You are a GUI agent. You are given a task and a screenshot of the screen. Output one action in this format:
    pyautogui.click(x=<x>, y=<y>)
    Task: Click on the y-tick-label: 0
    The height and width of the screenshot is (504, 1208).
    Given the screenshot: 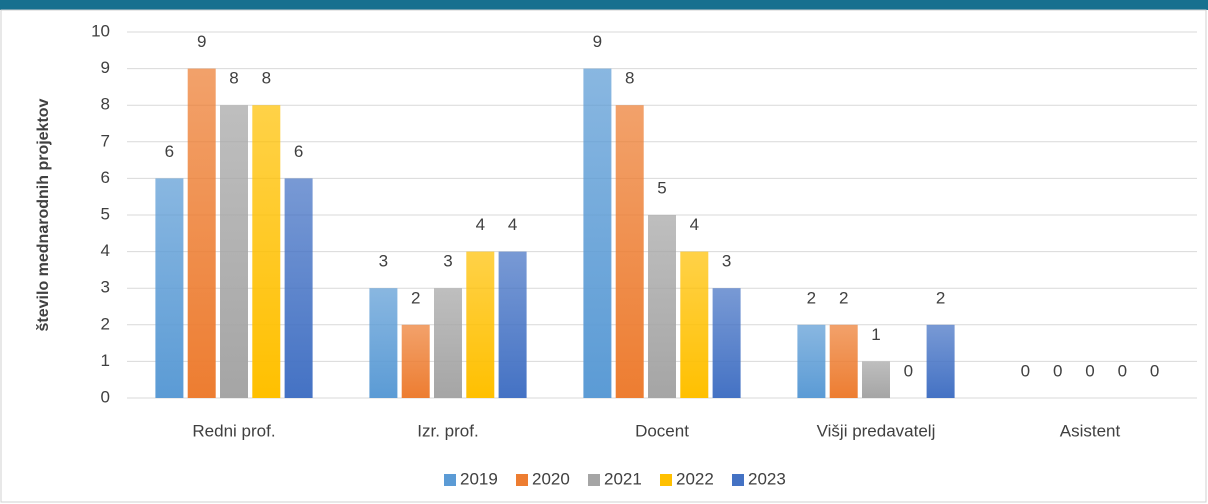 What is the action you would take?
    pyautogui.click(x=105, y=396)
    